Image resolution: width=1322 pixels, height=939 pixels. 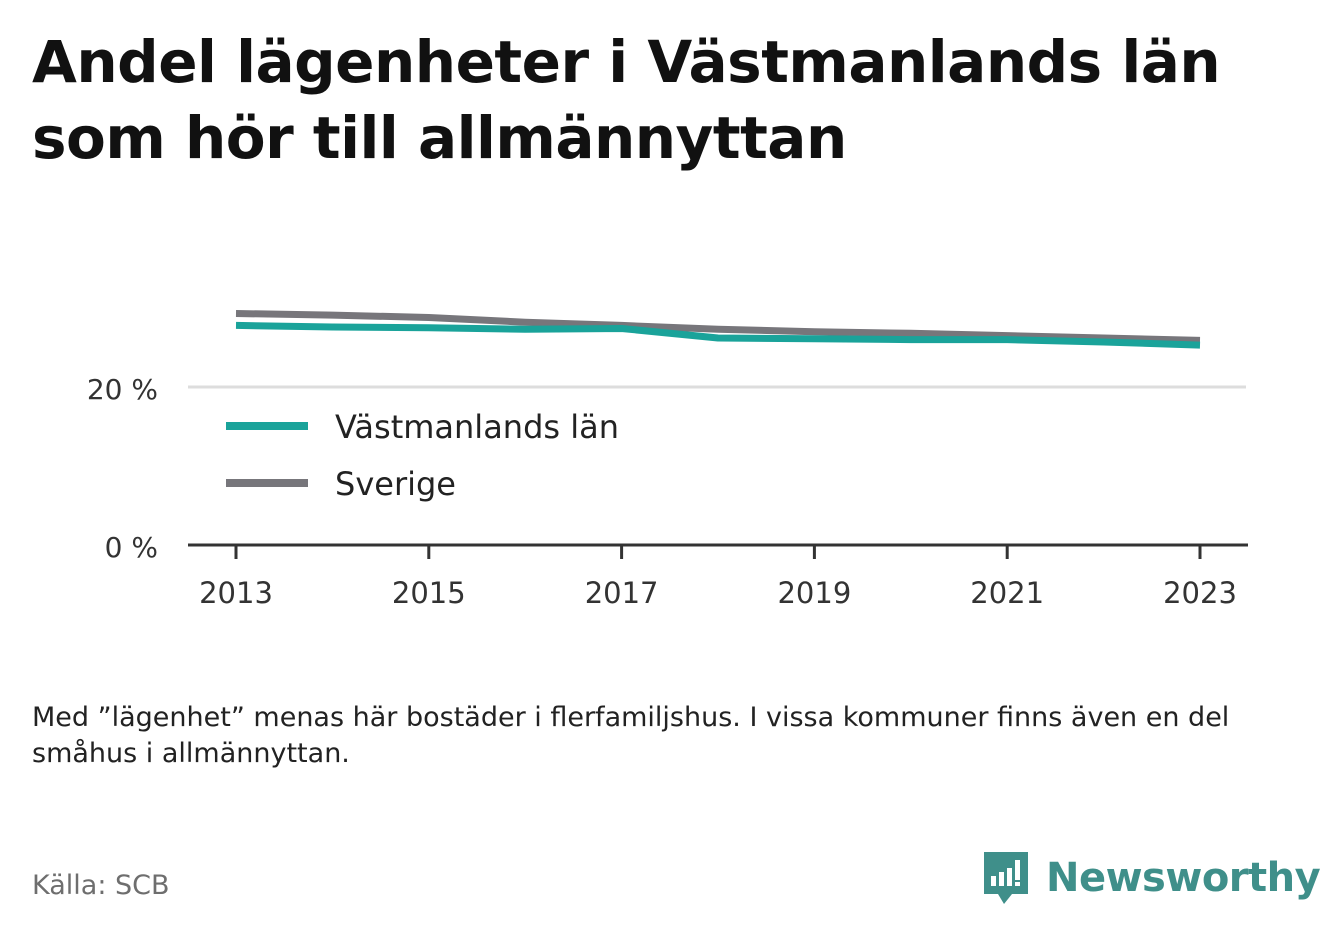 I want to click on legend-label: Västmanlands län, so click(x=477, y=427).